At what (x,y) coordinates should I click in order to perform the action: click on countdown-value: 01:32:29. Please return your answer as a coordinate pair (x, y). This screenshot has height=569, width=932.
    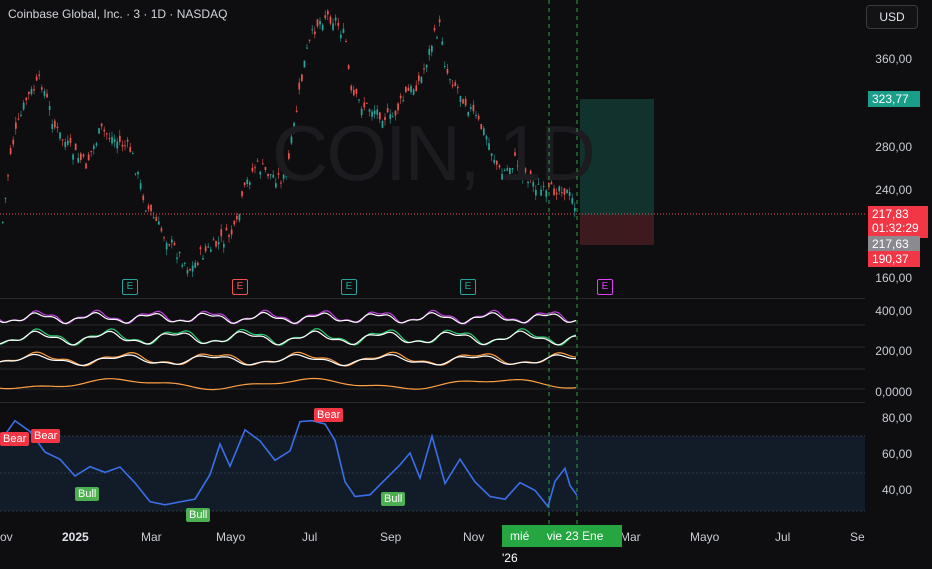
    Looking at the image, I should click on (895, 228).